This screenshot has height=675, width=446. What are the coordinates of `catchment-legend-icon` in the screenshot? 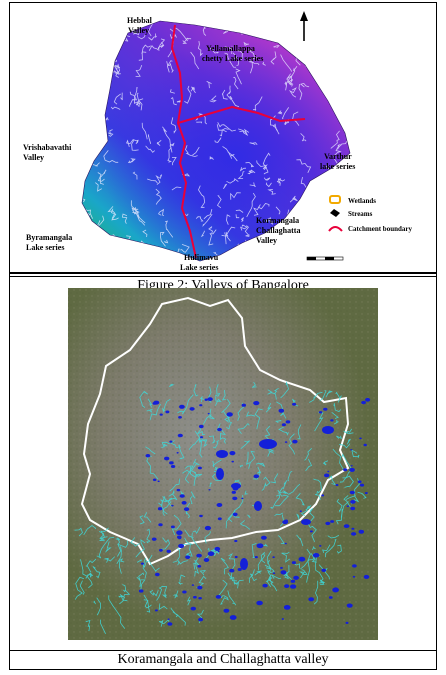 It's located at (335, 229).